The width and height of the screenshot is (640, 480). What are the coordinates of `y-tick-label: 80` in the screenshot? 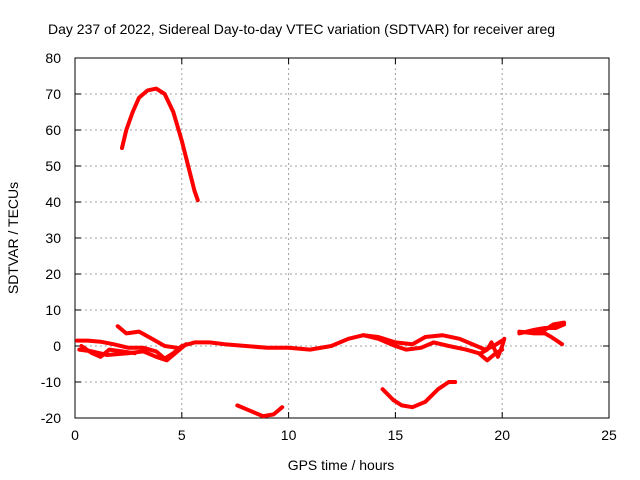 It's located at (53, 58).